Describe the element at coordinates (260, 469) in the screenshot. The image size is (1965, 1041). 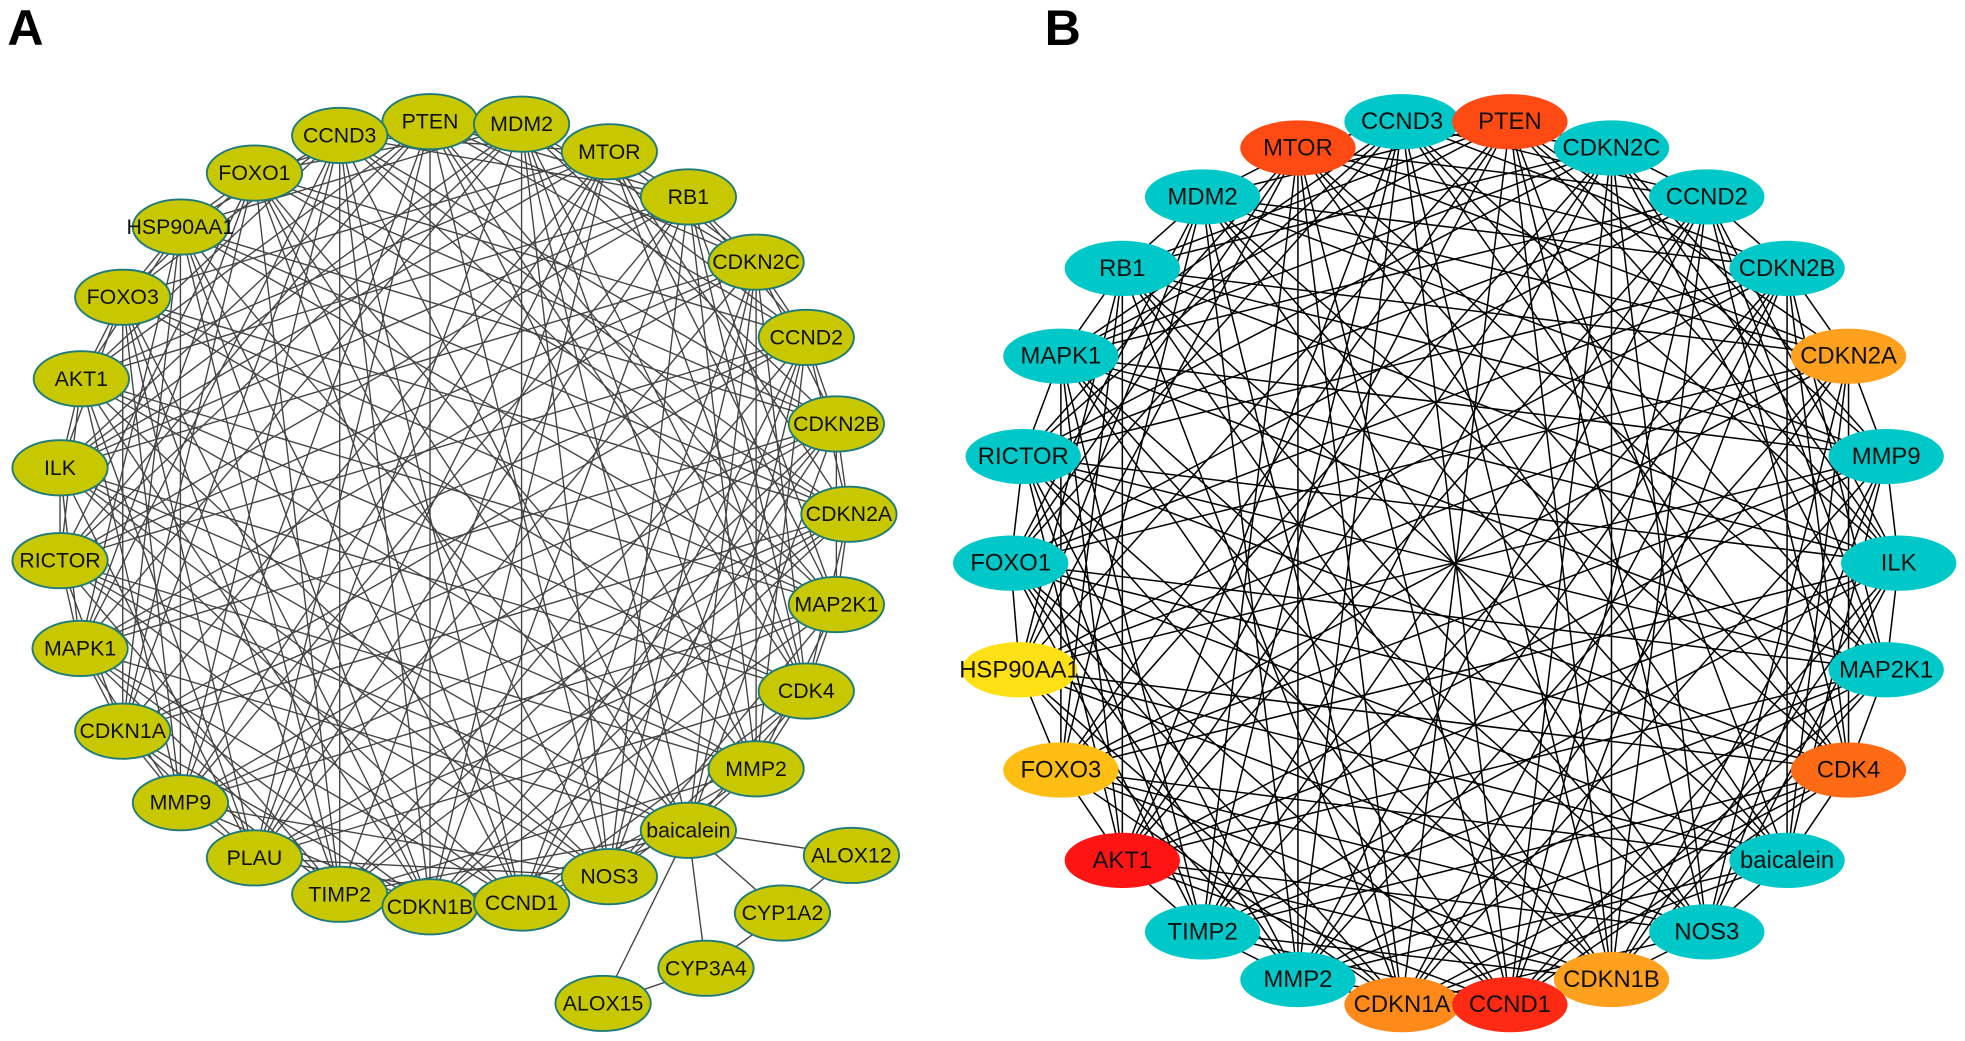
I see `edge-CCND3-MMP9` at that location.